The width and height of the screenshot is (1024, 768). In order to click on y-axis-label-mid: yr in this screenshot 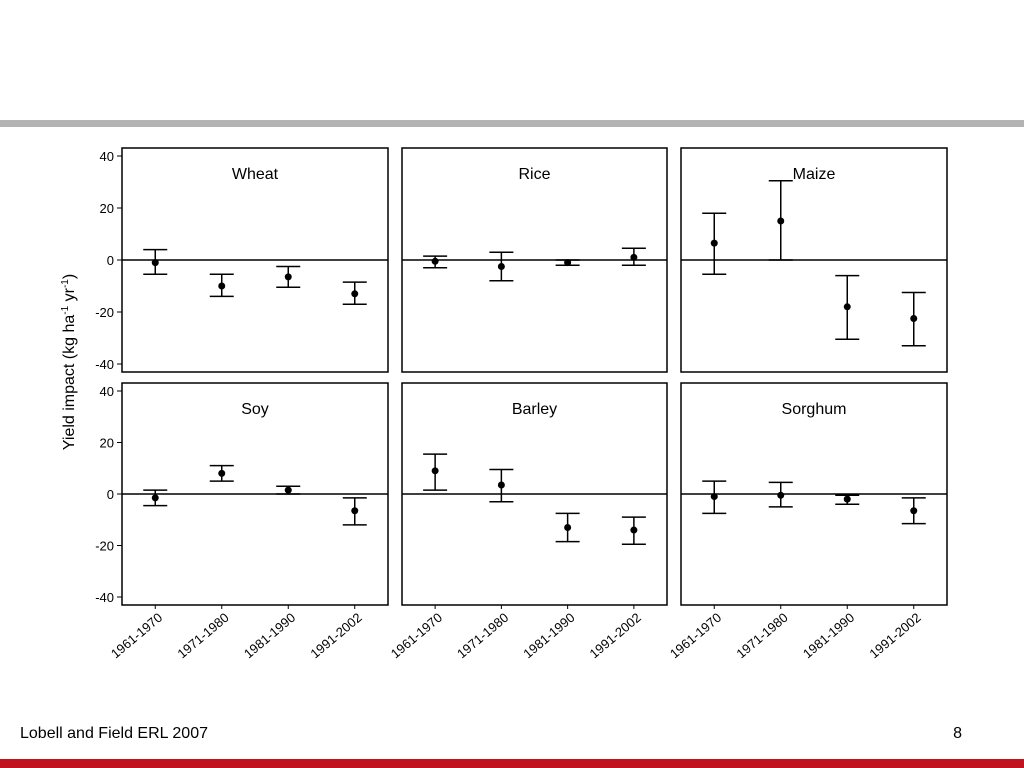, I will do `click(69, 296)`.